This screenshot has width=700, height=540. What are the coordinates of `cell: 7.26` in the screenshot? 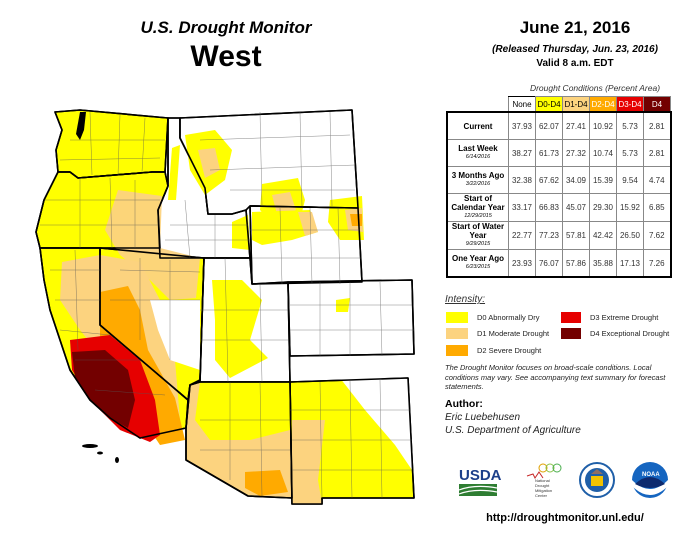 It's located at (657, 263).